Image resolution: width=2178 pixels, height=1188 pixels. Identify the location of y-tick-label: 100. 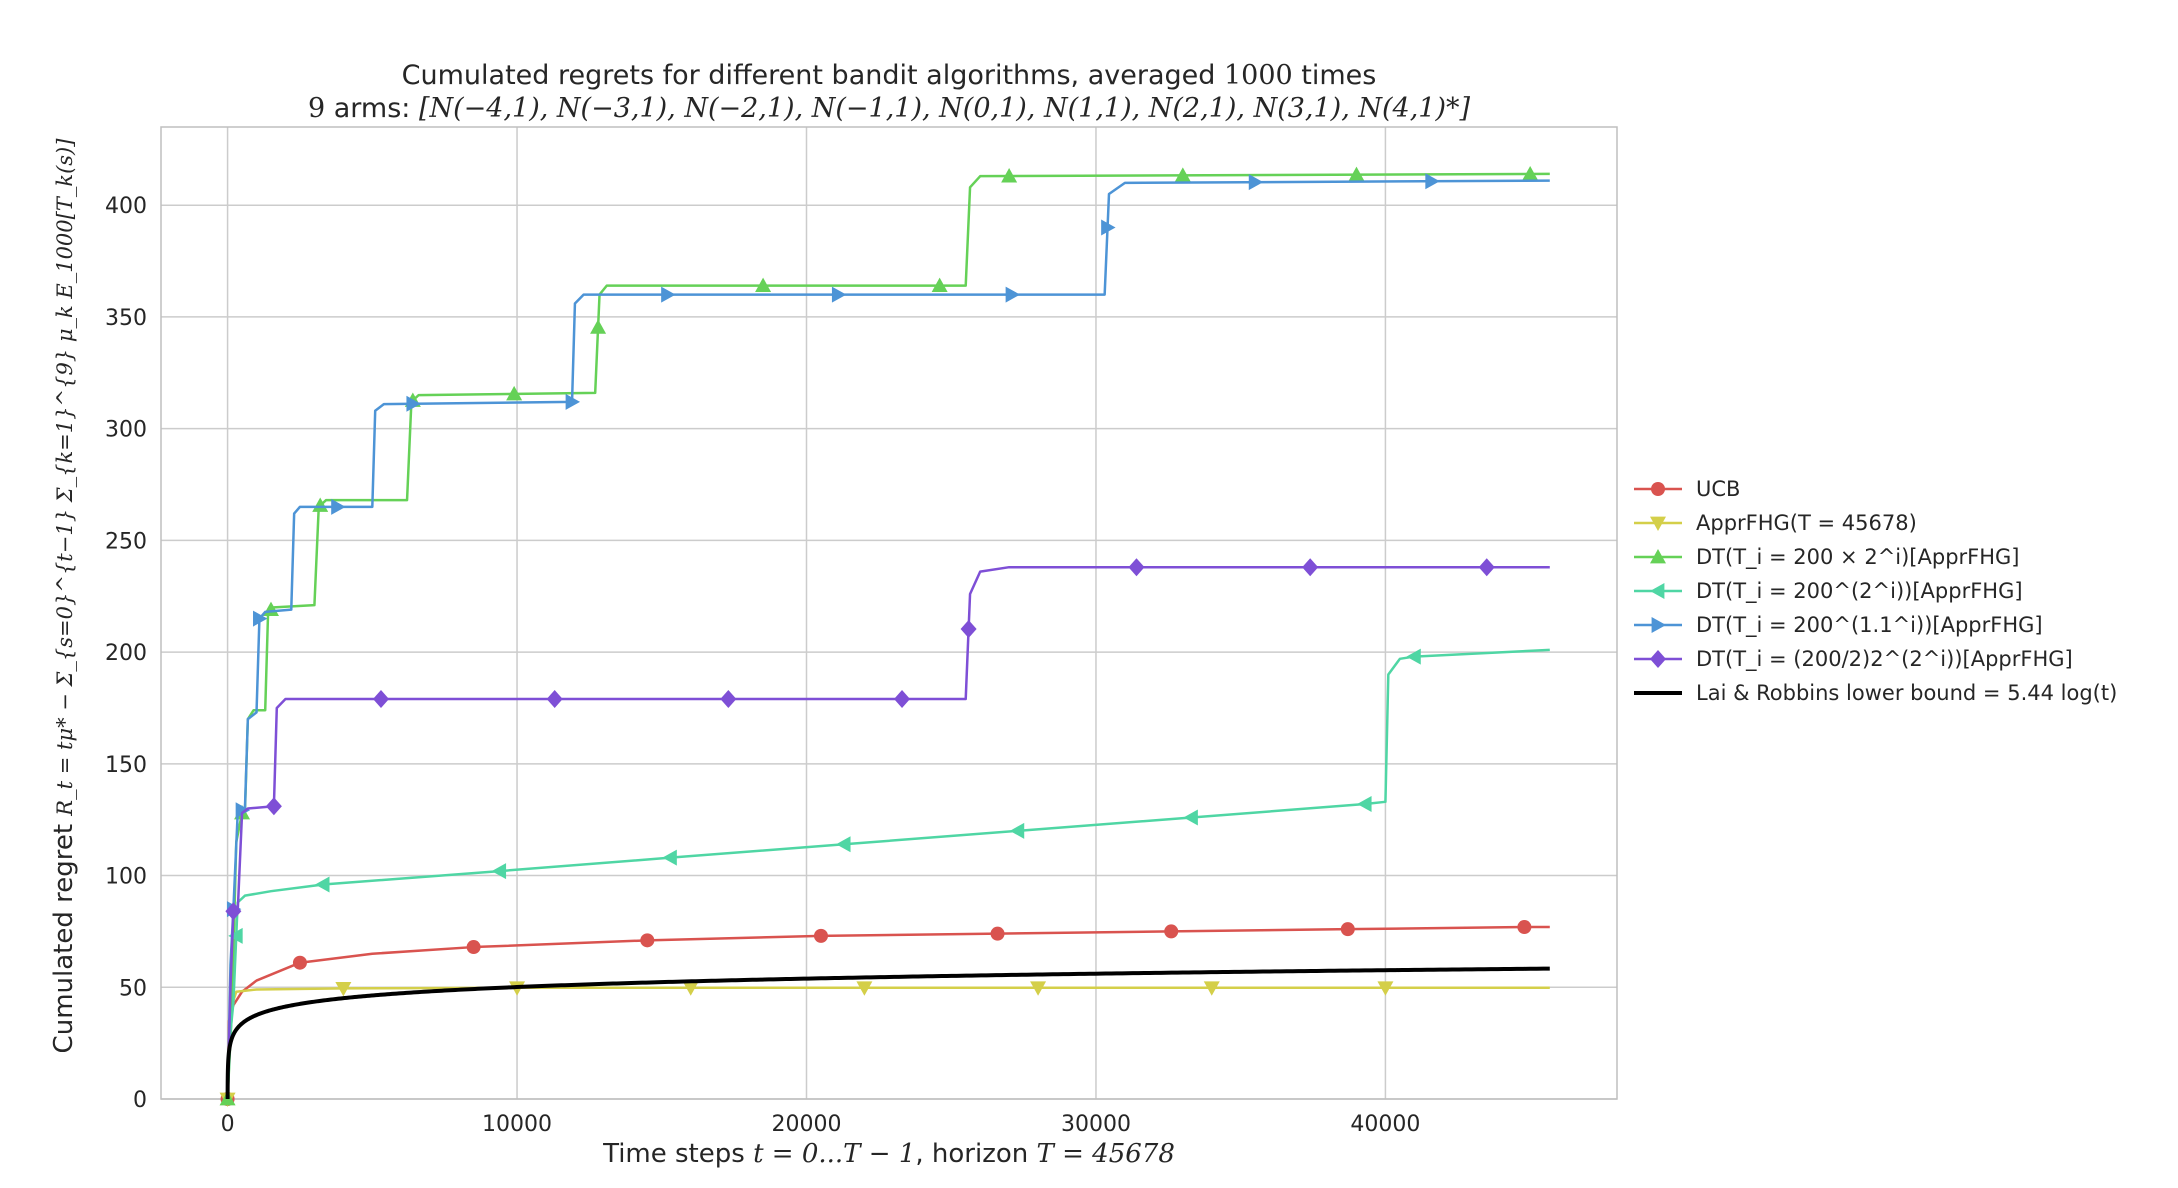
(126, 877).